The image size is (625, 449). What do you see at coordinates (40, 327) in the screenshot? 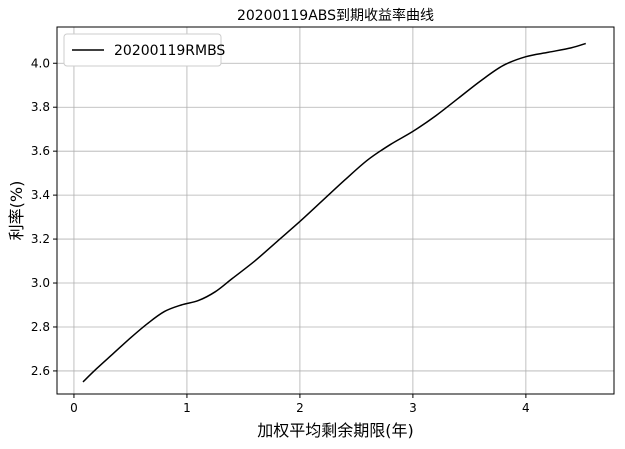
I see `y-tick-label: 2.8` at bounding box center [40, 327].